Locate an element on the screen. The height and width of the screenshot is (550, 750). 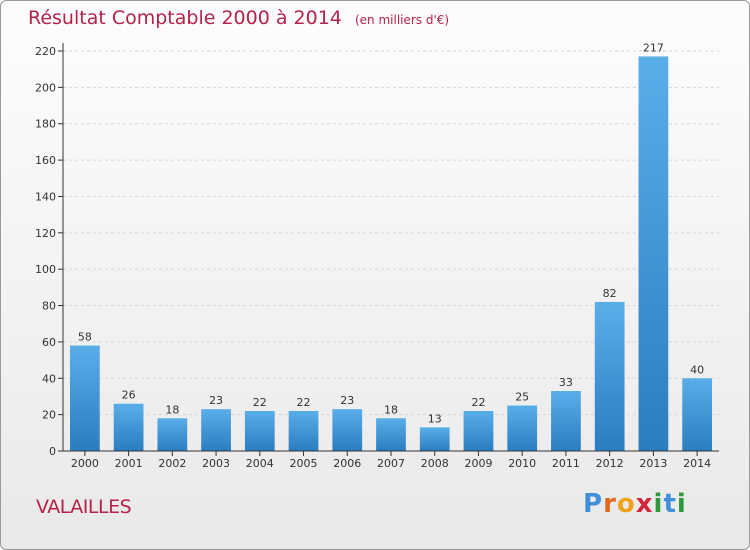
unit-text: (en milliers d'€) is located at coordinates (402, 20).